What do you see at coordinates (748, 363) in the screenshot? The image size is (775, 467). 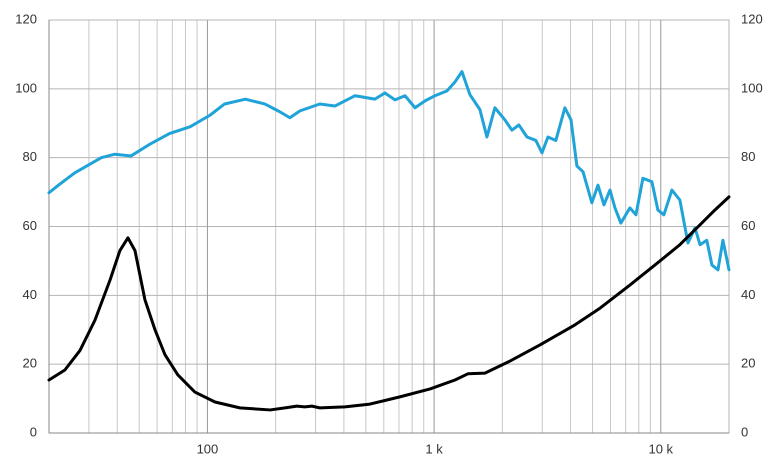 I see `y2-tick-label: 20` at bounding box center [748, 363].